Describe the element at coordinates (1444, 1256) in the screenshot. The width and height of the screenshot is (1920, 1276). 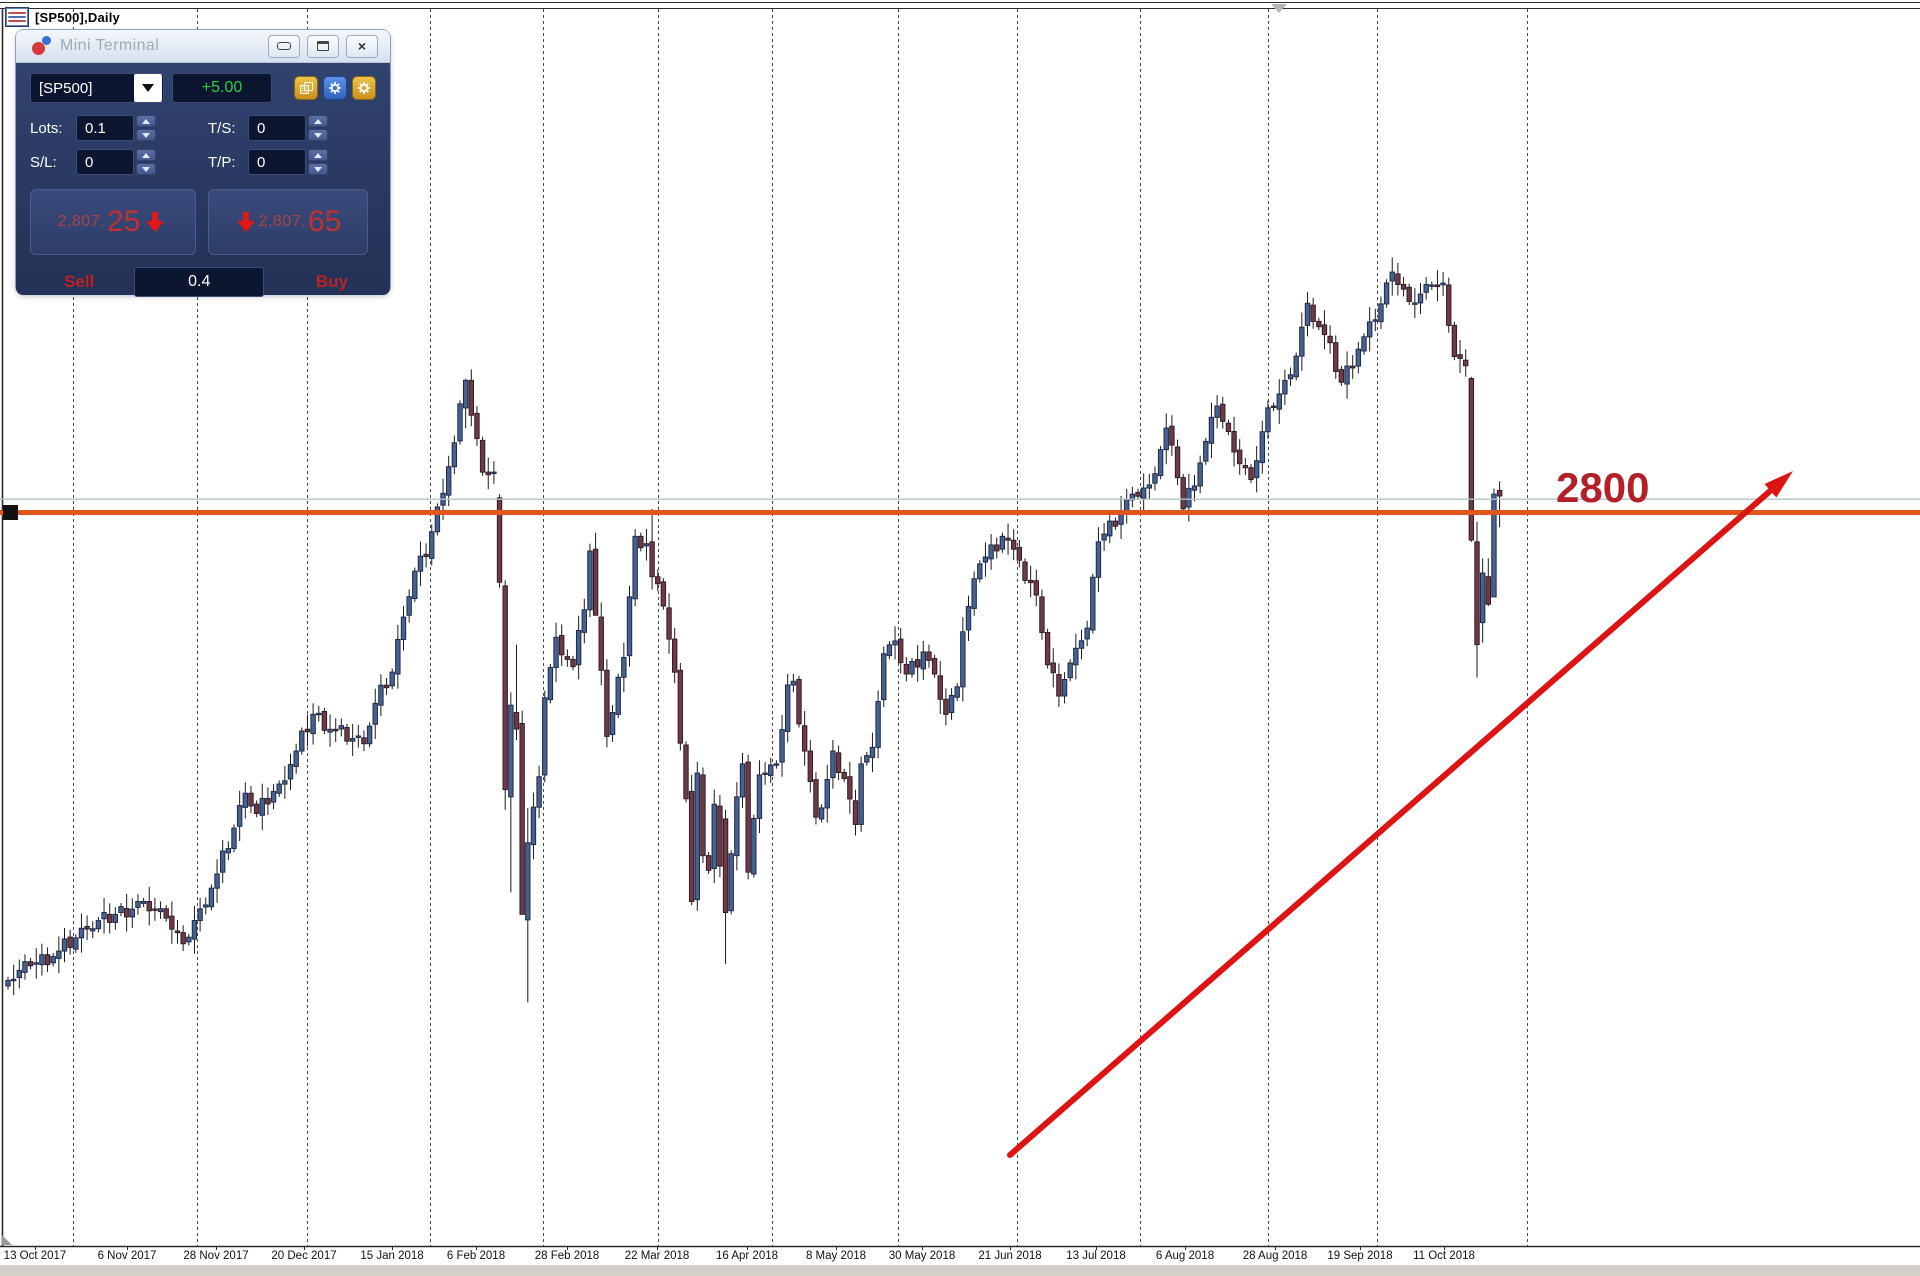
I see `x-axis-label: 11 Oct 2018` at that location.